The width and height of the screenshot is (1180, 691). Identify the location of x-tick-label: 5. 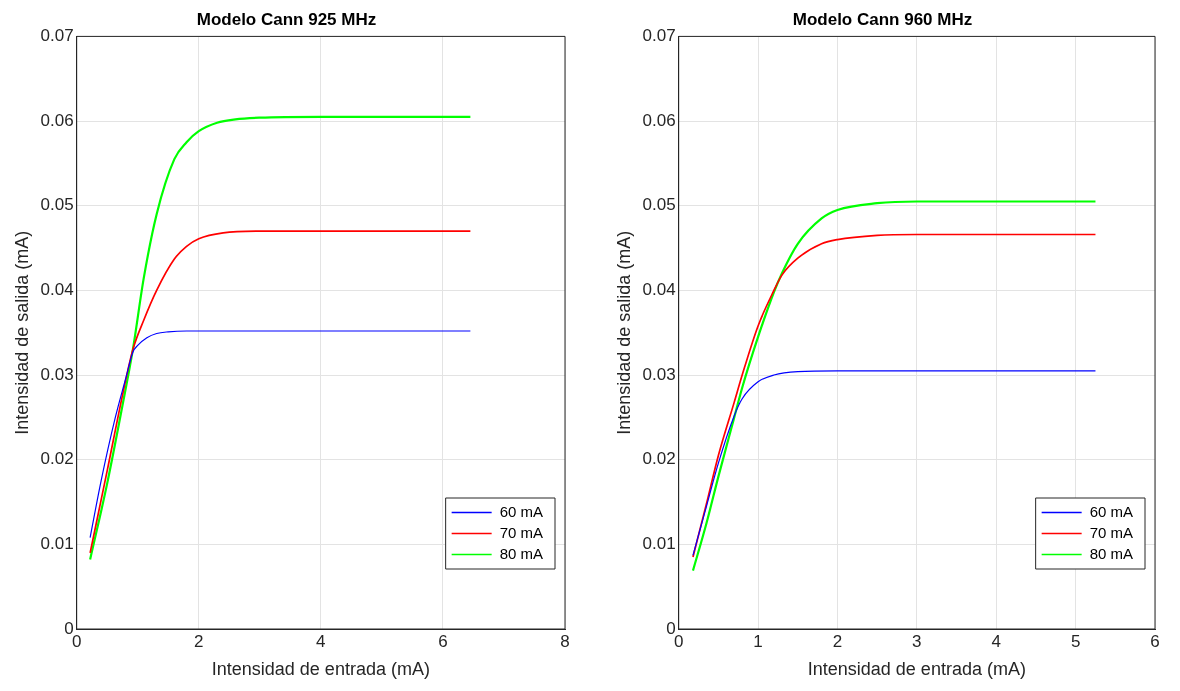
(1075, 641).